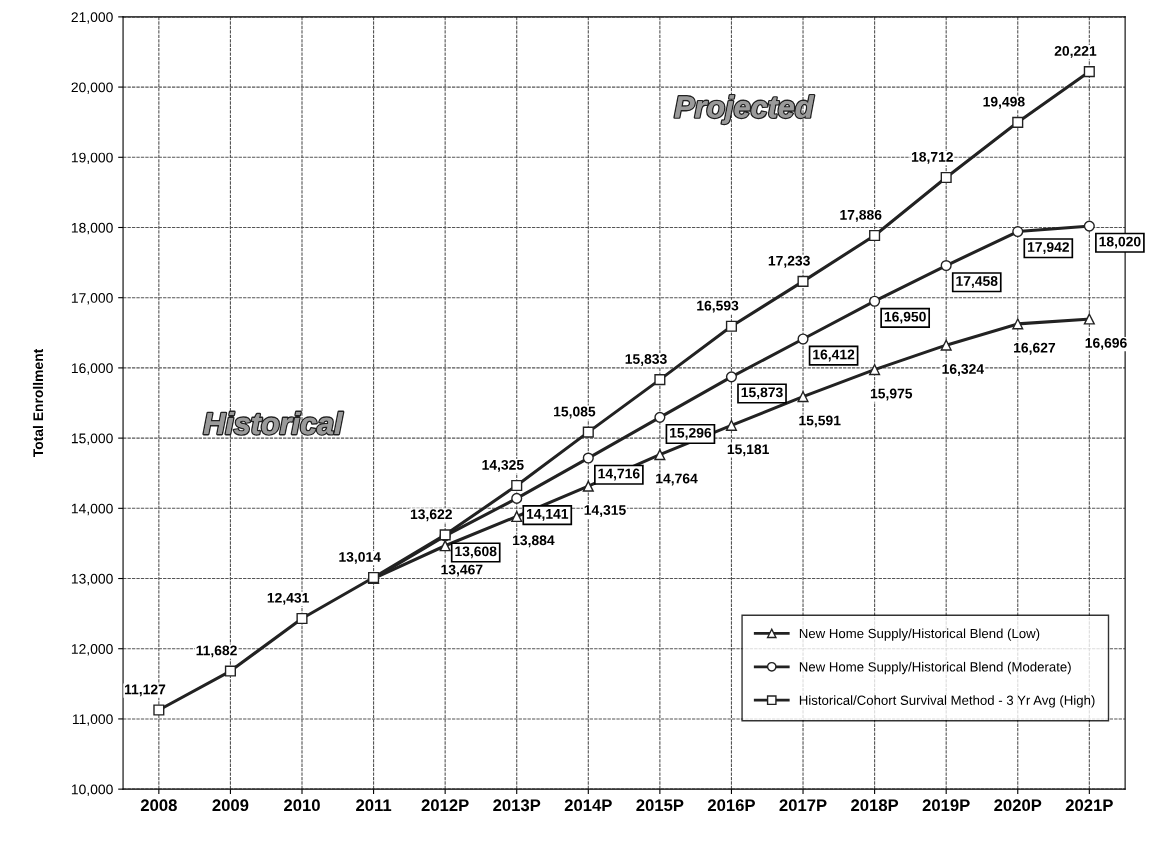 This screenshot has height=844, width=1172. What do you see at coordinates (963, 370) in the screenshot?
I see `data-label: 16,324` at bounding box center [963, 370].